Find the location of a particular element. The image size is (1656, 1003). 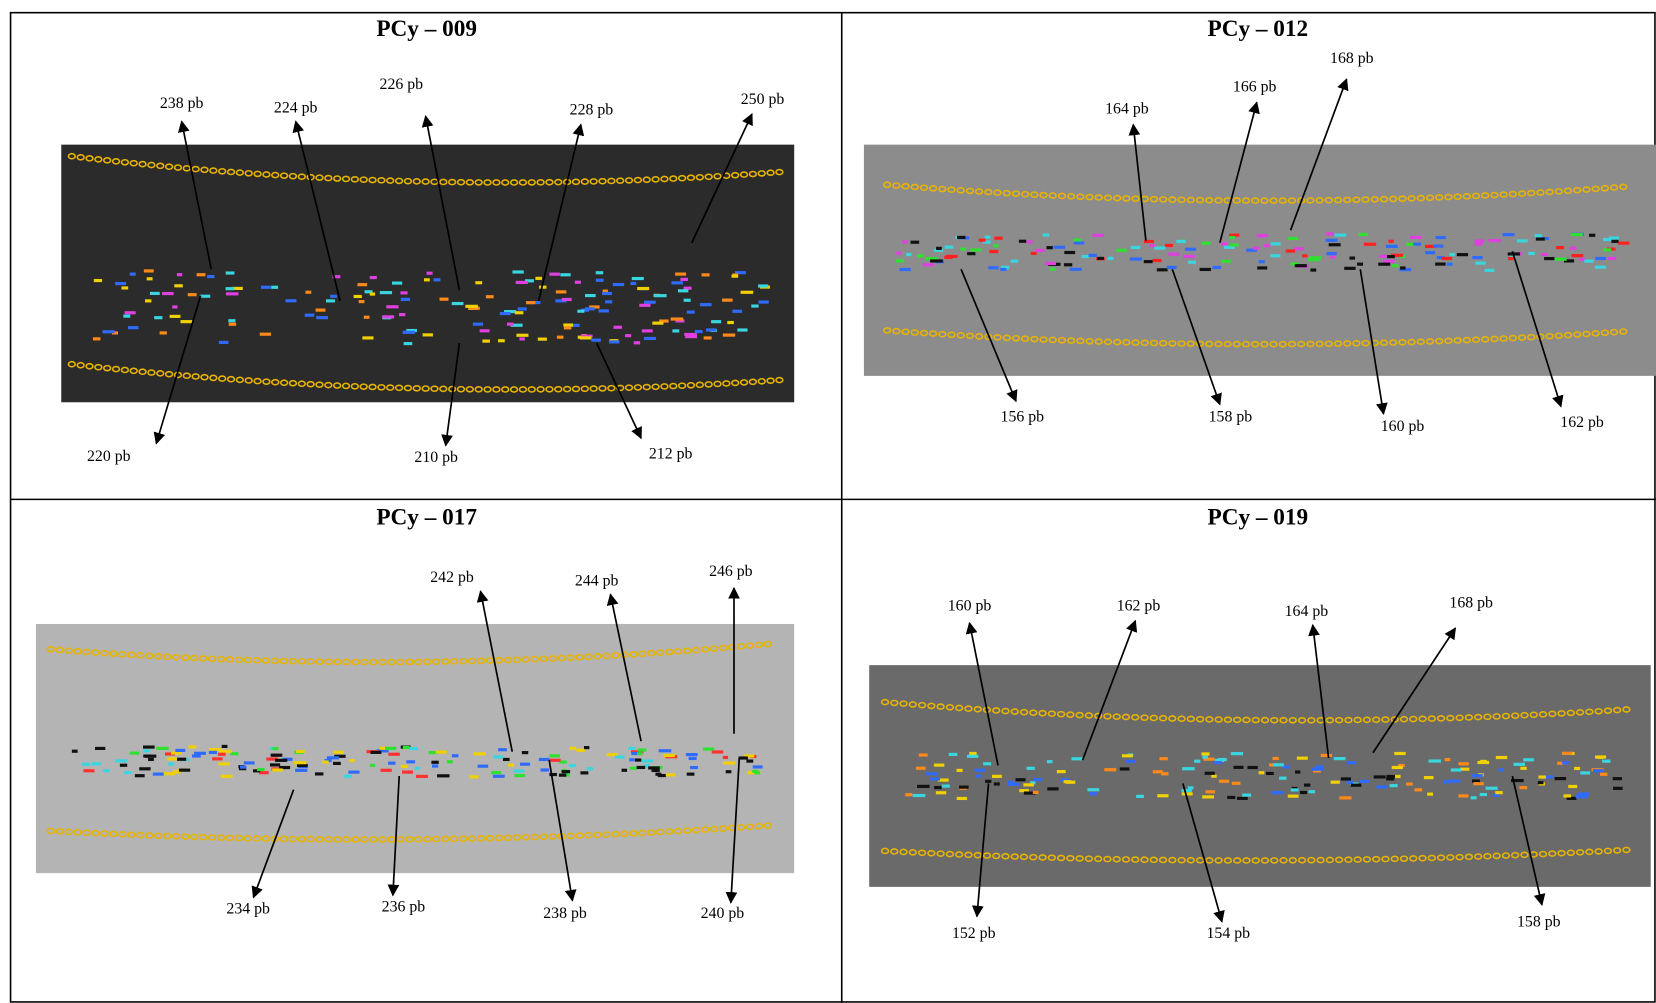

size-label: 162 pb is located at coordinates (1582, 422).